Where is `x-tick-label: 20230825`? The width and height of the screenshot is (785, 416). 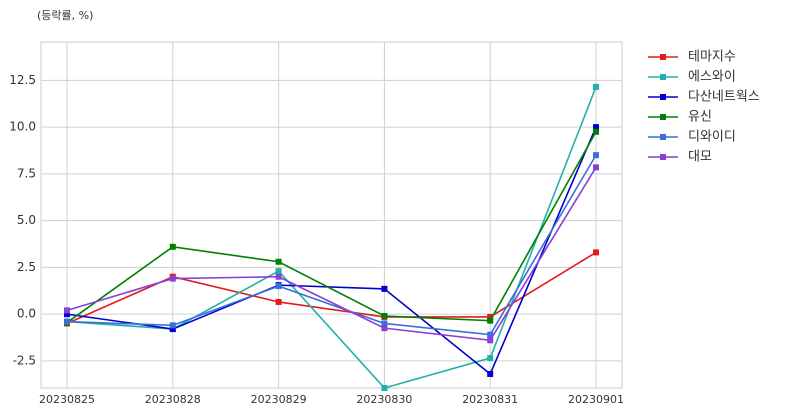
x-tick-label: 20230825 is located at coordinates (67, 399).